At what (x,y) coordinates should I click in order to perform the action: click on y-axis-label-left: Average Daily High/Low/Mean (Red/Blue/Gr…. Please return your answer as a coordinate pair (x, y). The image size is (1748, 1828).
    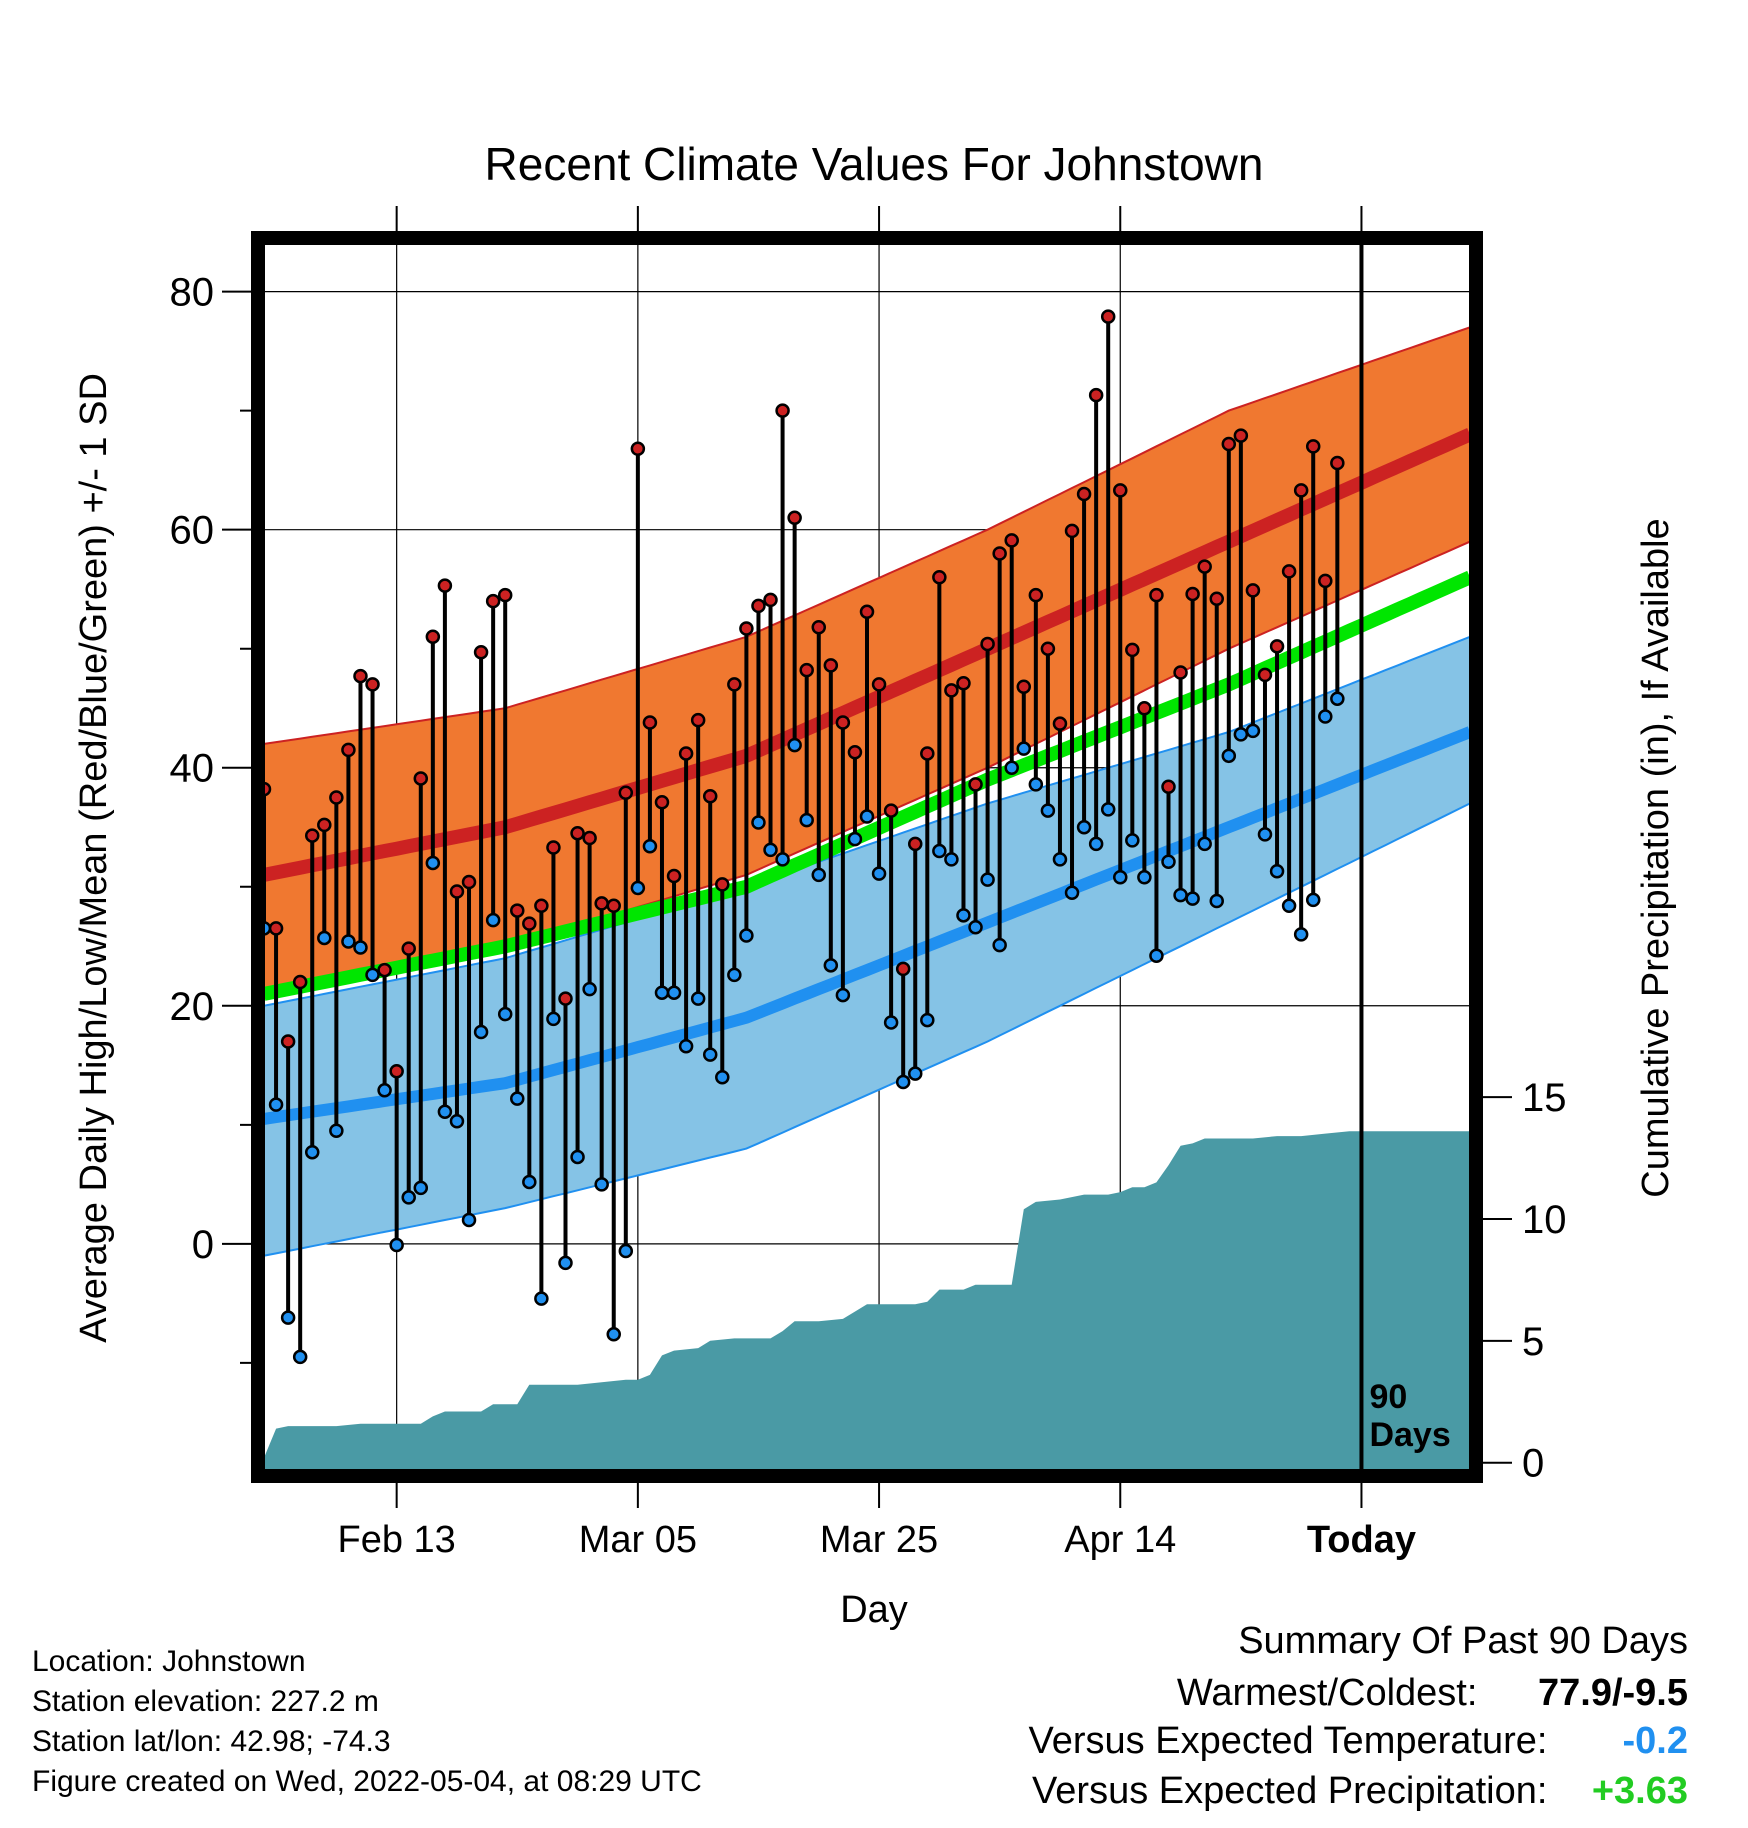
    Looking at the image, I should click on (94, 858).